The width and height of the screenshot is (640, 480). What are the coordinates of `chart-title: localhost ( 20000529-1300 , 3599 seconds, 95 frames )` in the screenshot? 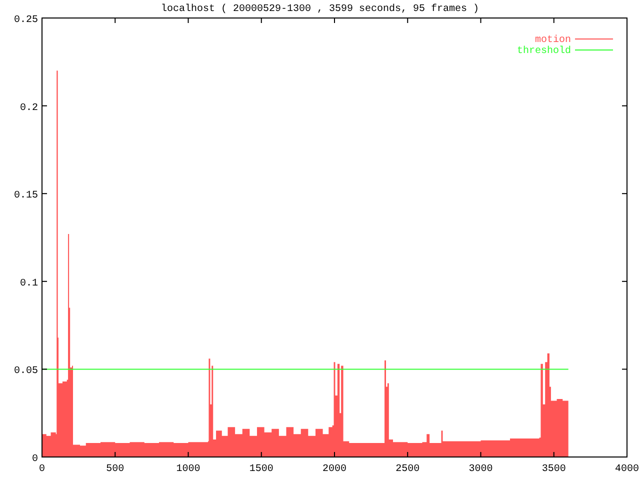 It's located at (320, 9).